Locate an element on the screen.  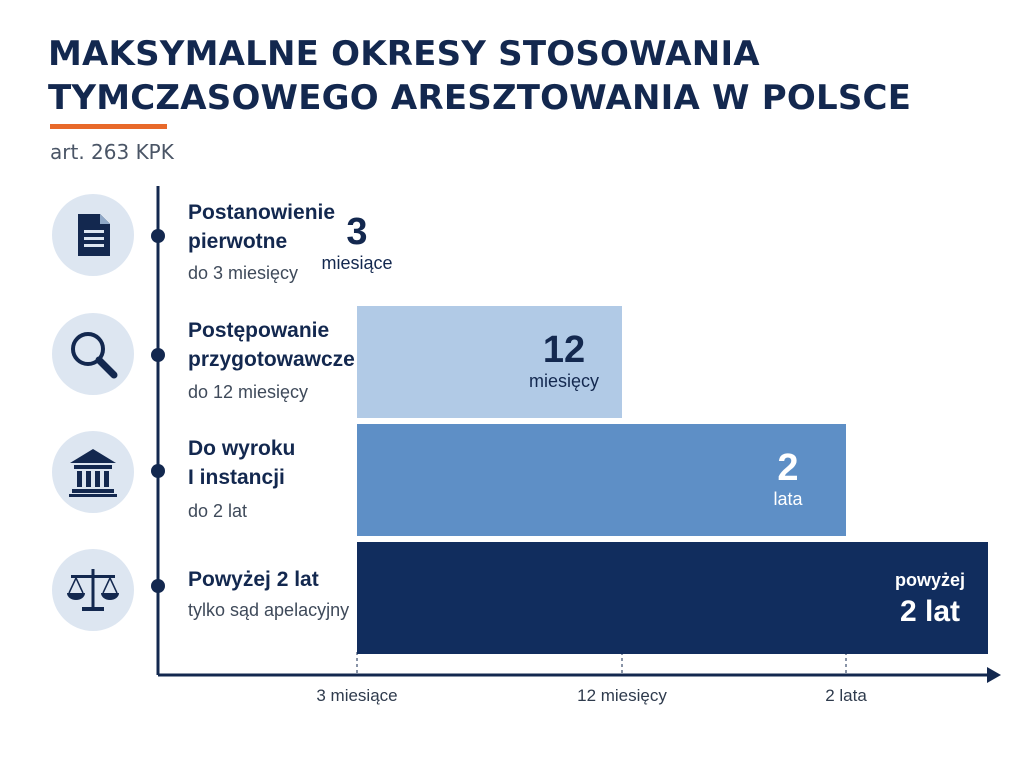
bar-unit-label: miesiące is located at coordinates (356, 263).